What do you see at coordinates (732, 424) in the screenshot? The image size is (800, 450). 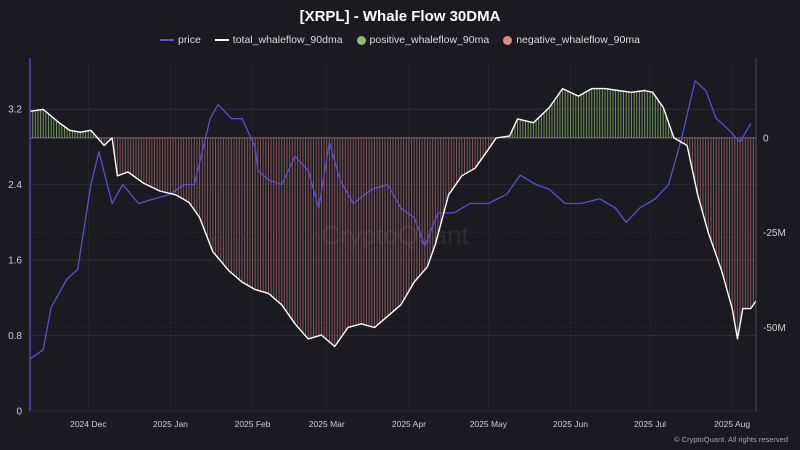 I see `x-tick-label: 2025 Aug` at bounding box center [732, 424].